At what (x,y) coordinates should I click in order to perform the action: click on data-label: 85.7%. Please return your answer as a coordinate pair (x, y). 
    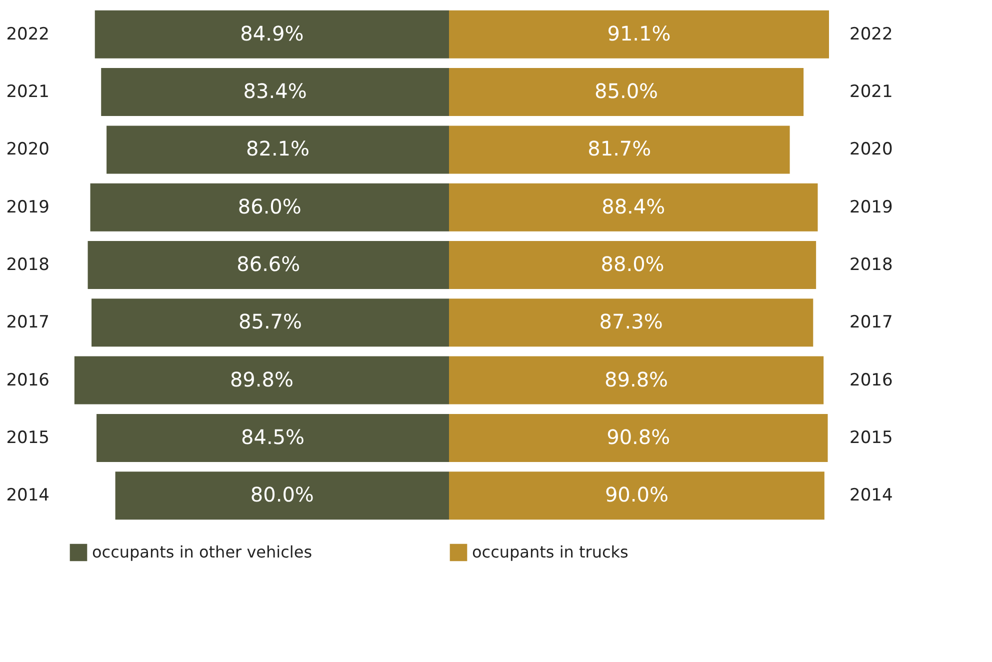
    Looking at the image, I should click on (270, 322).